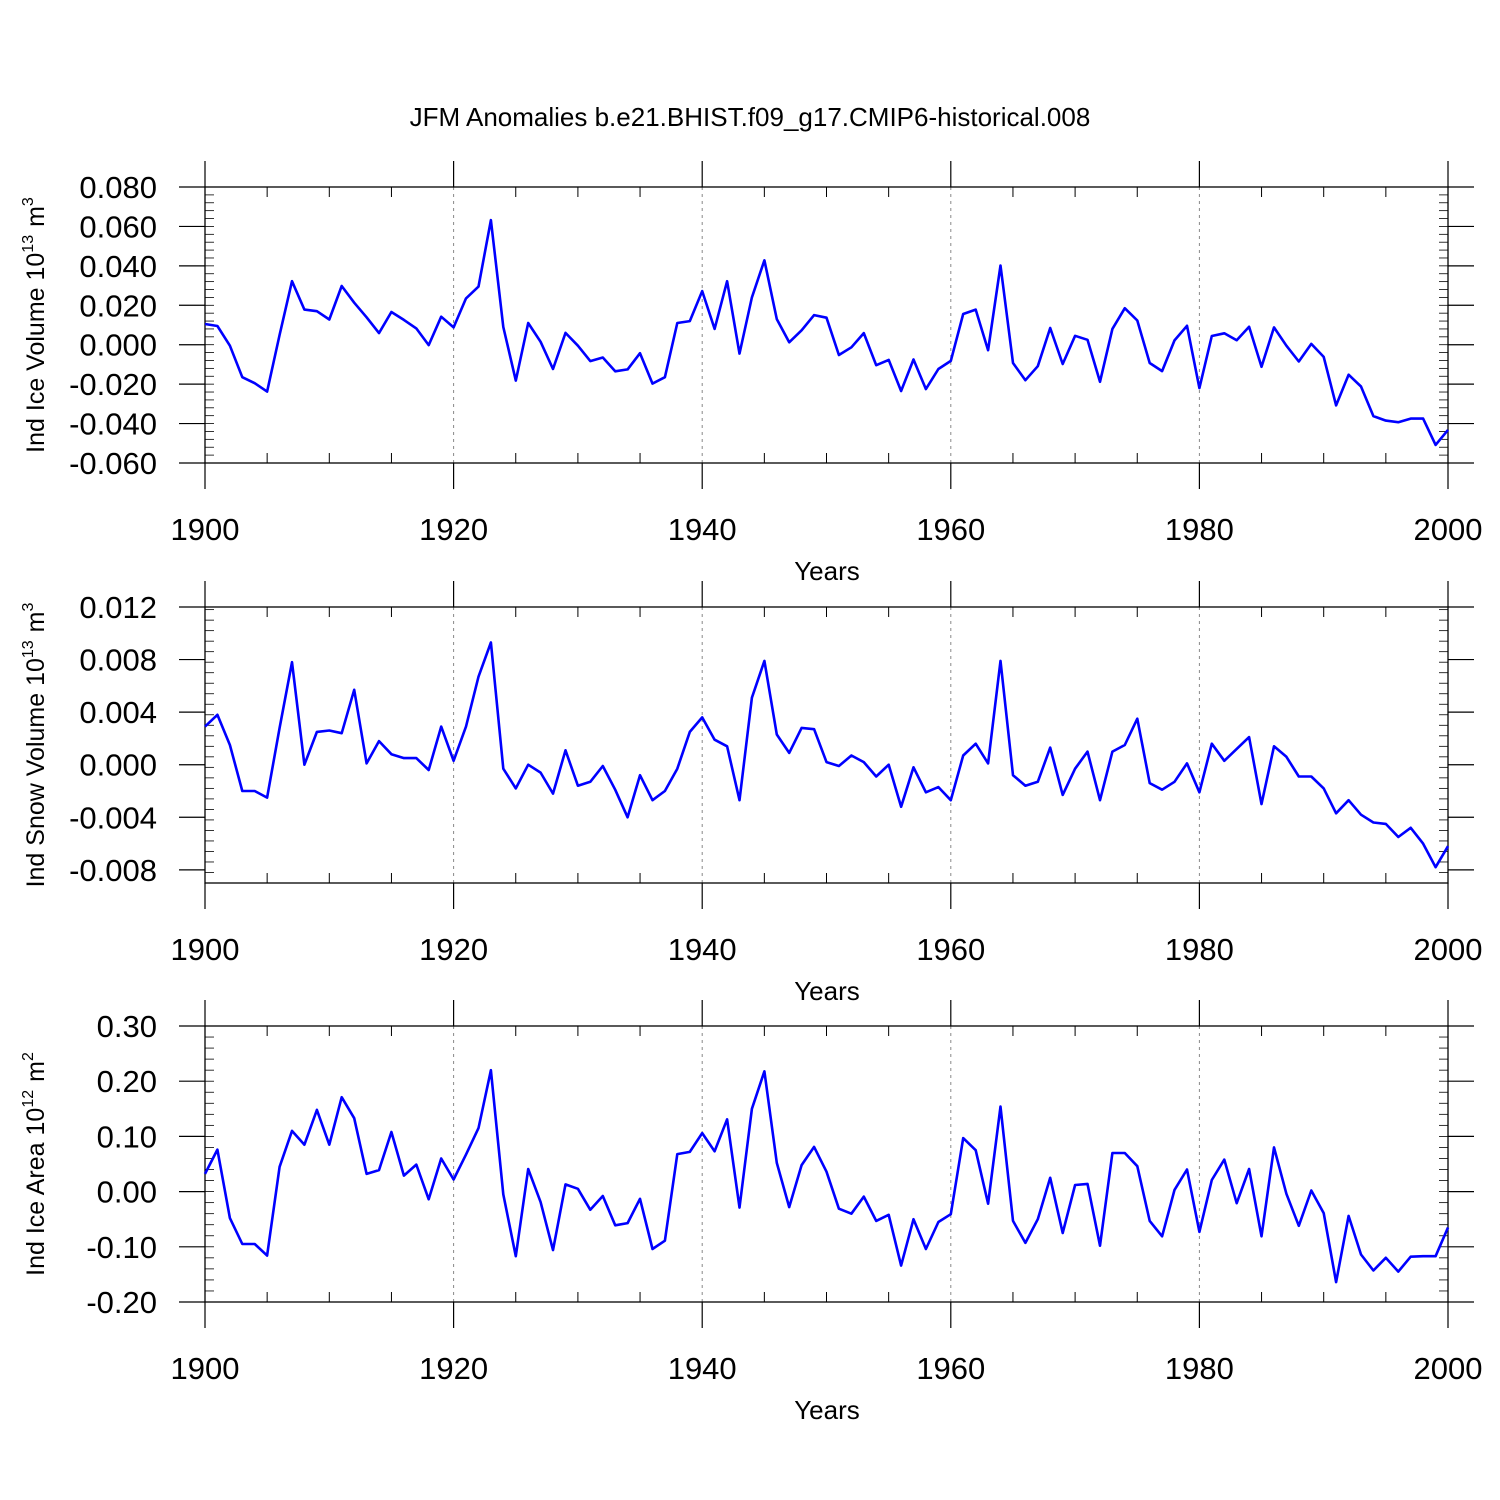 This screenshot has width=1500, height=1500. What do you see at coordinates (36, 1071) in the screenshot?
I see `ice-area-ylabel-unit: m` at bounding box center [36, 1071].